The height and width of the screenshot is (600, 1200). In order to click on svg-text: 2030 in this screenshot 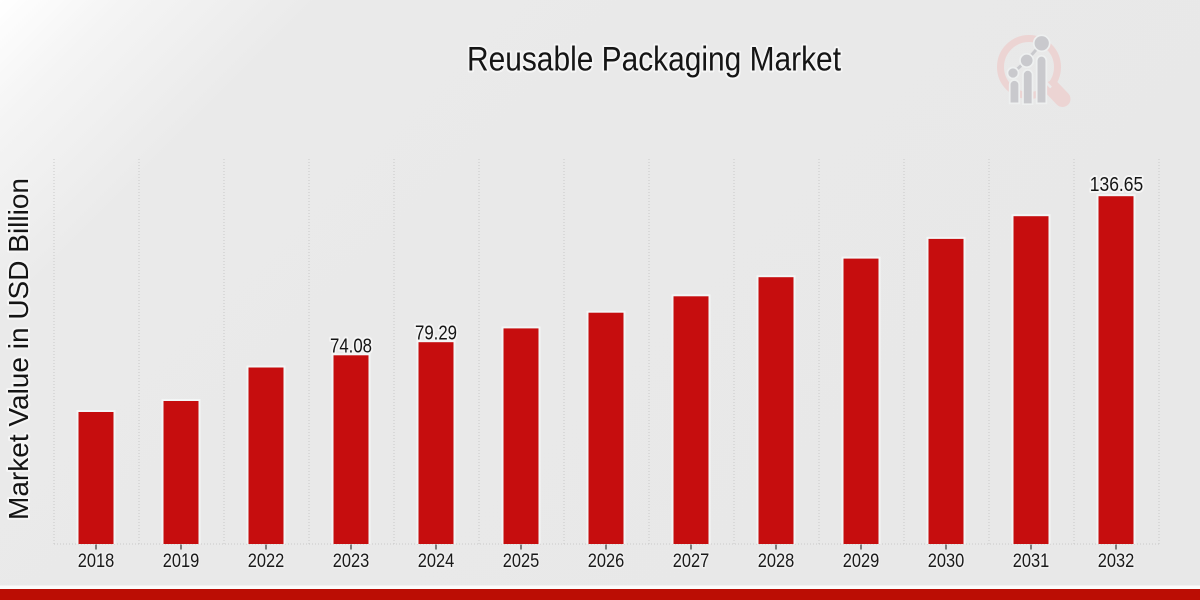, I will do `click(946, 561)`.